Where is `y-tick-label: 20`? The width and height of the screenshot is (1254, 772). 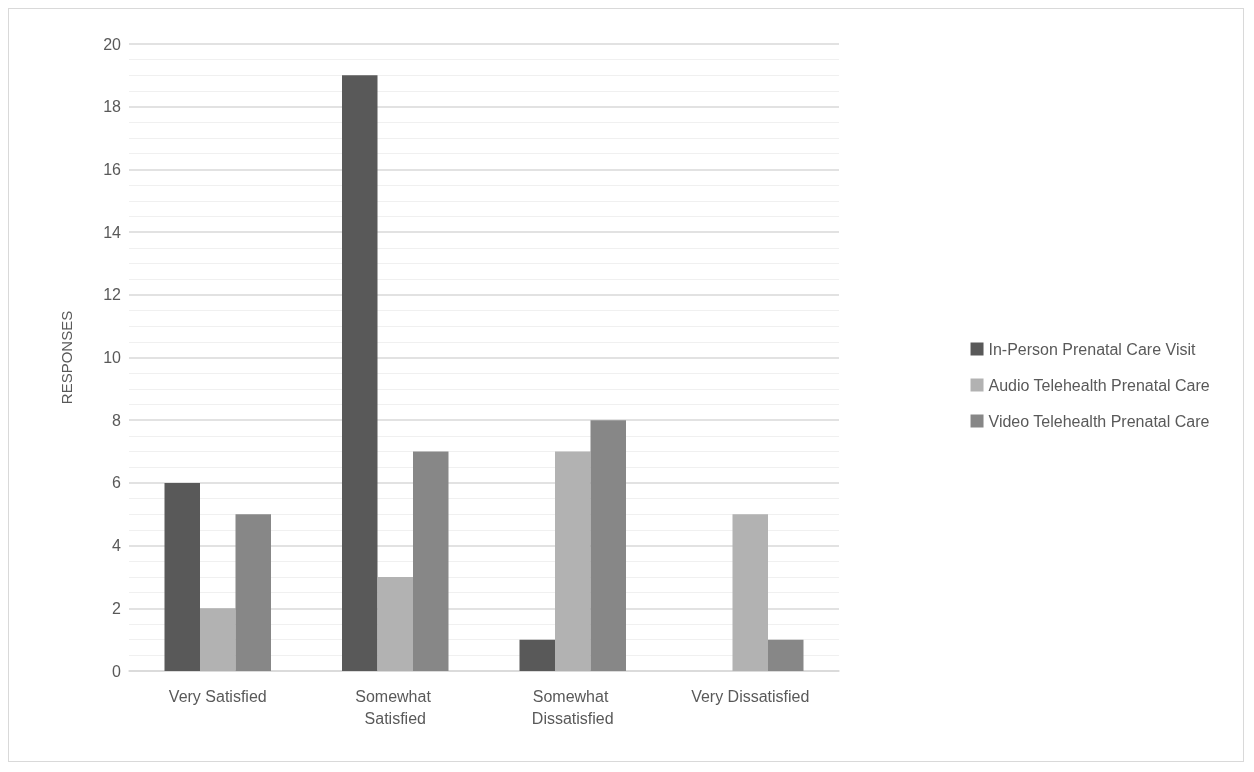 y-tick-label: 20 is located at coordinates (112, 44).